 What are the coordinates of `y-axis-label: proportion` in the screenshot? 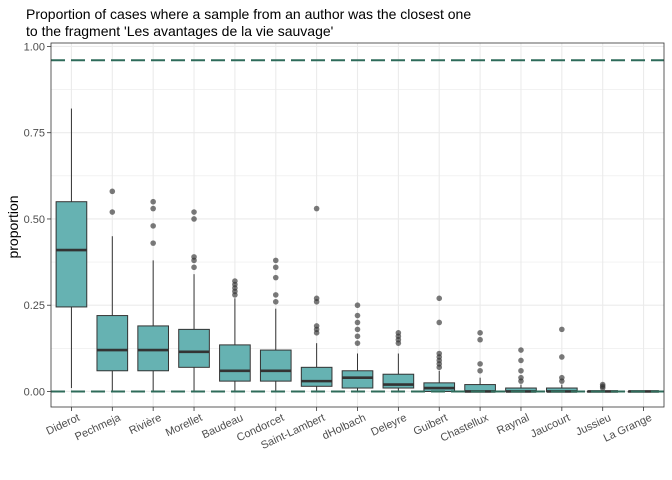 It's located at (13, 226).